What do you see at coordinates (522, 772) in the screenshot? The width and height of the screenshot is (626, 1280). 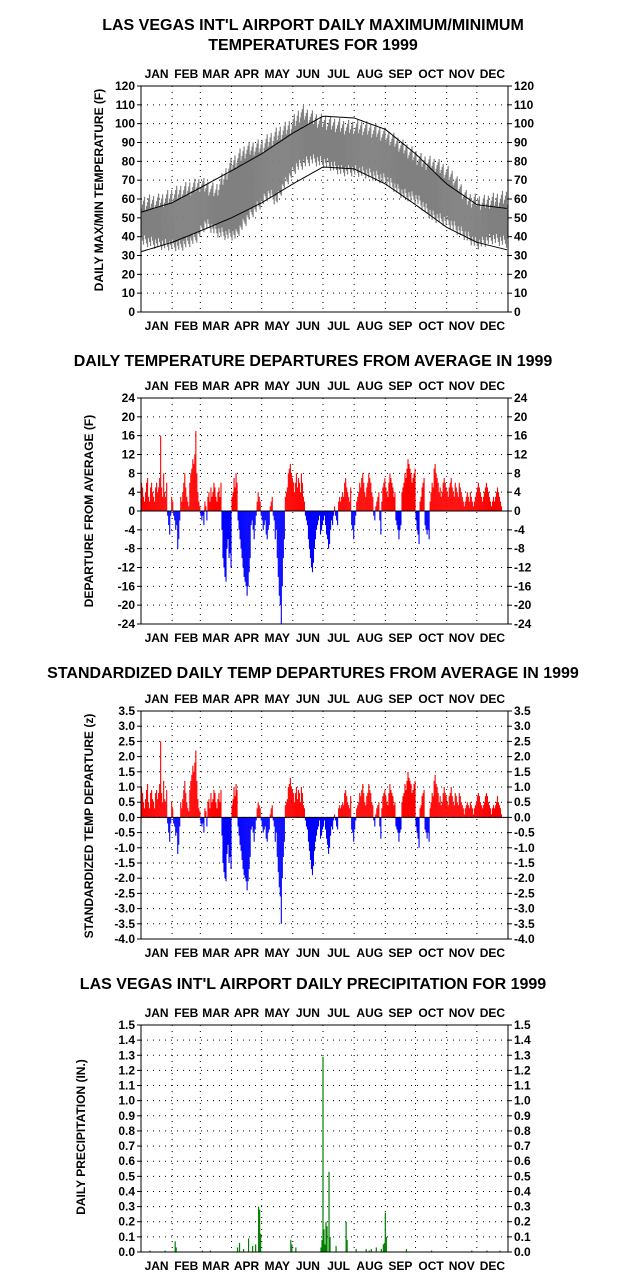 I see `y-tick-label-right: 1.5` at bounding box center [522, 772].